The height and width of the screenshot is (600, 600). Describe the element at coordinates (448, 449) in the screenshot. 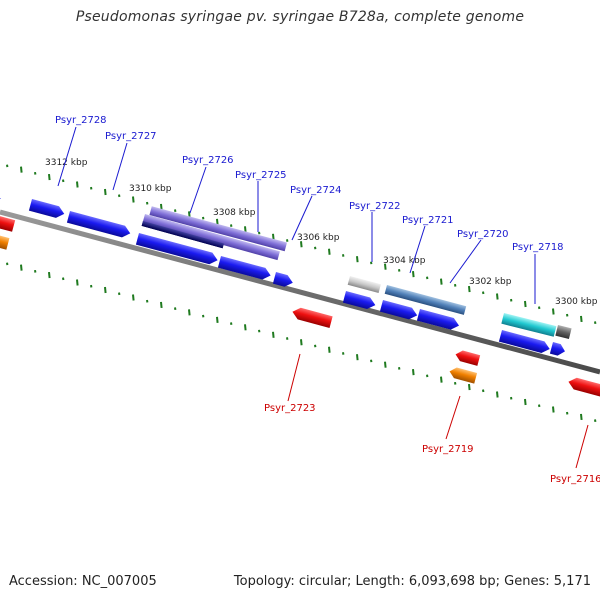

I see `gene-label-psyr-2719: Psyr_2719` at that location.